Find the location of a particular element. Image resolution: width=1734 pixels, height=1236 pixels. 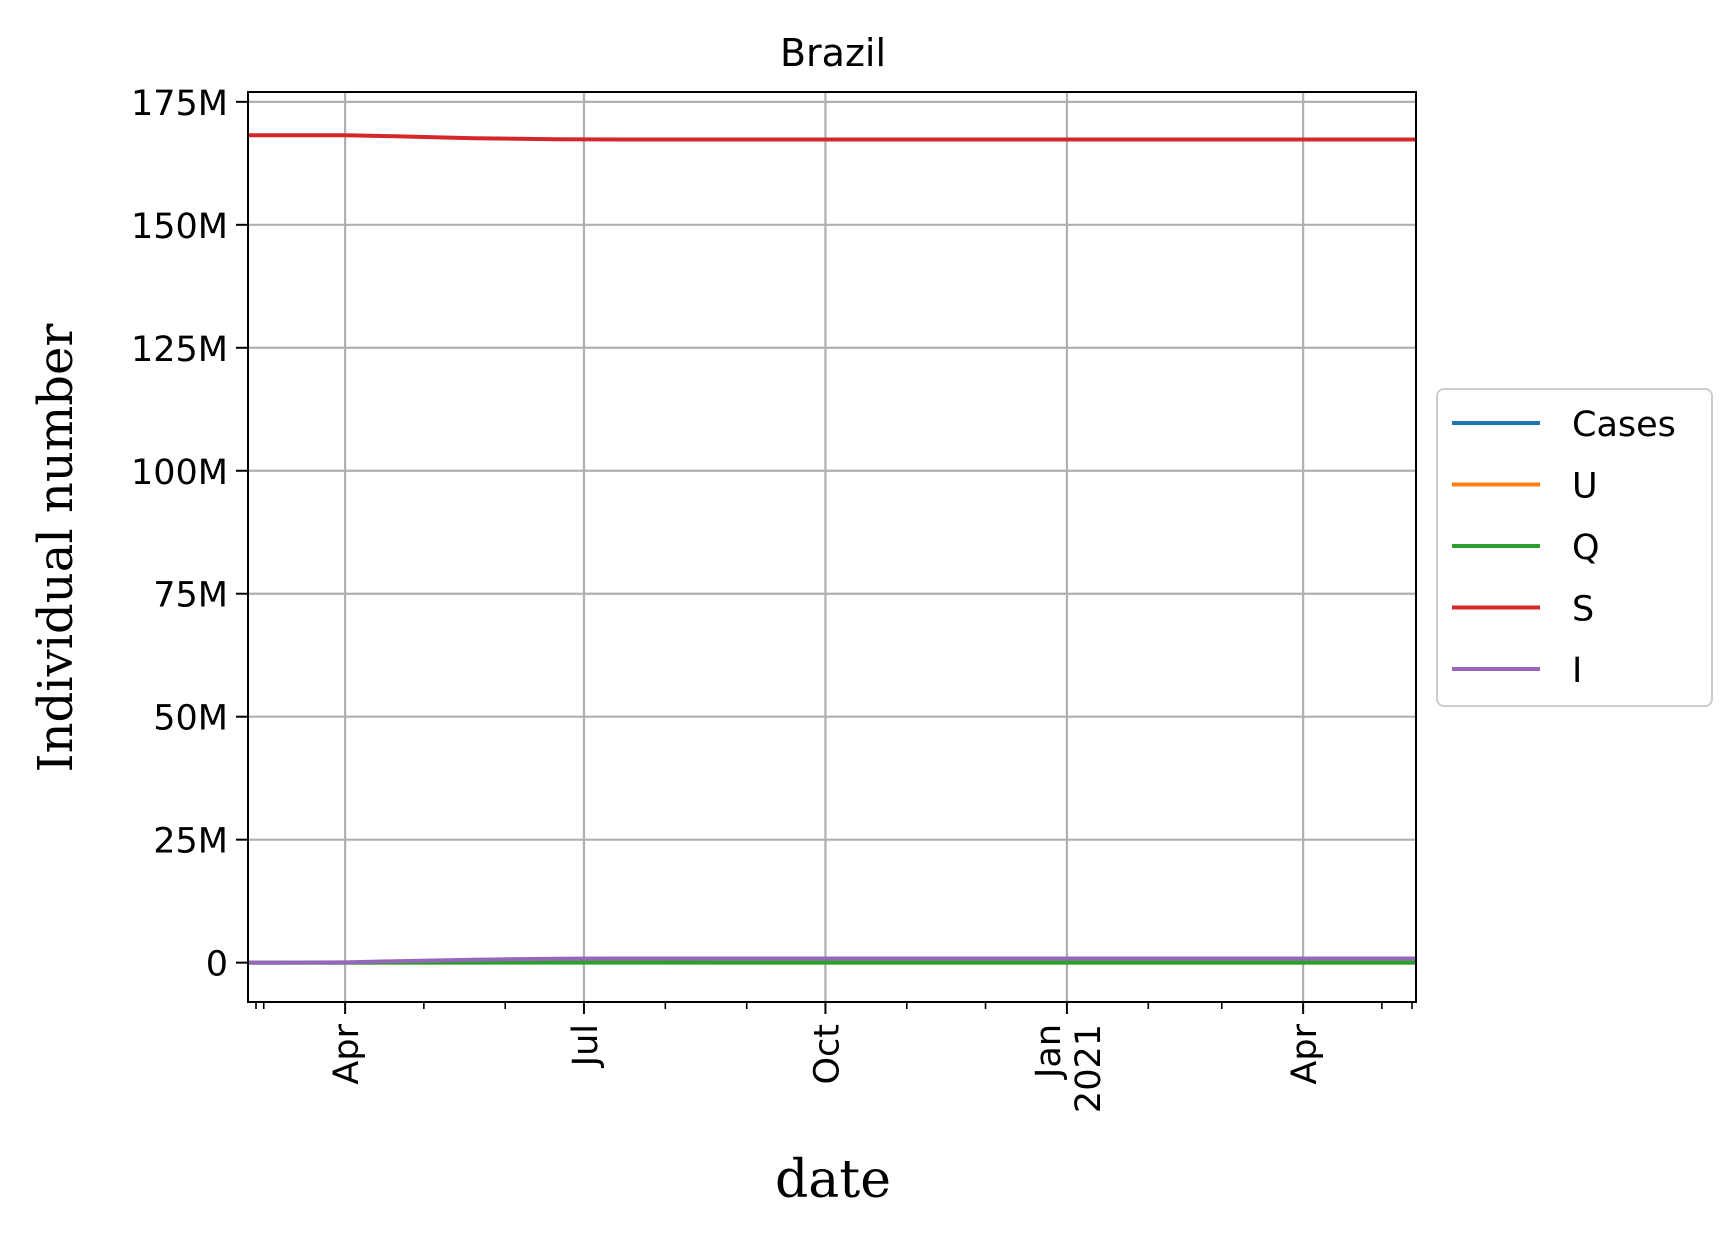

y-tick-label: 75M is located at coordinates (190, 596).